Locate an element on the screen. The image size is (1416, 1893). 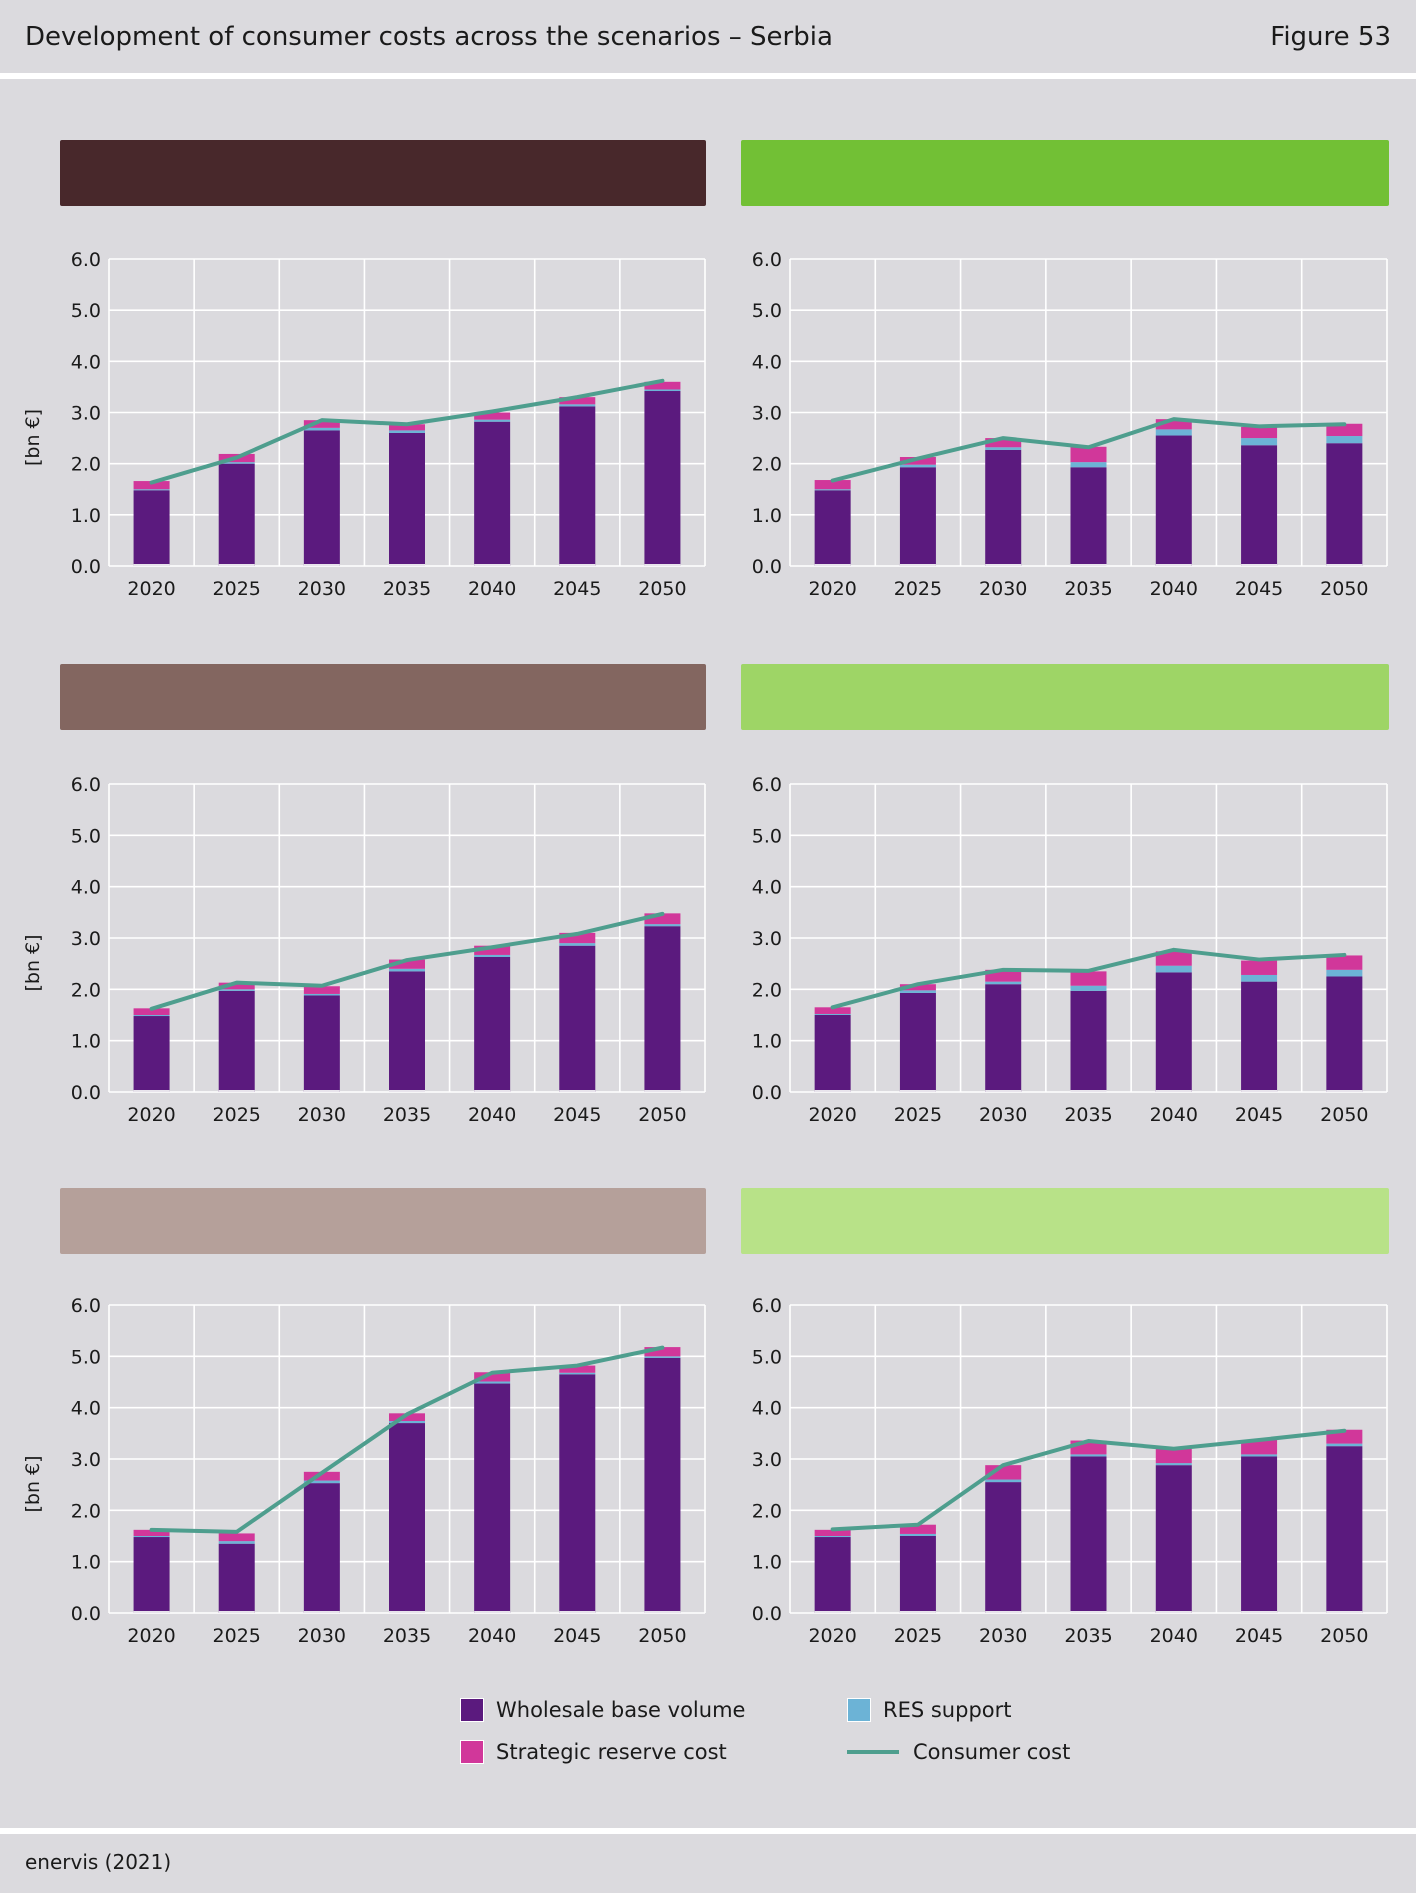
source-note: enervis (2021) is located at coordinates (98, 1862).